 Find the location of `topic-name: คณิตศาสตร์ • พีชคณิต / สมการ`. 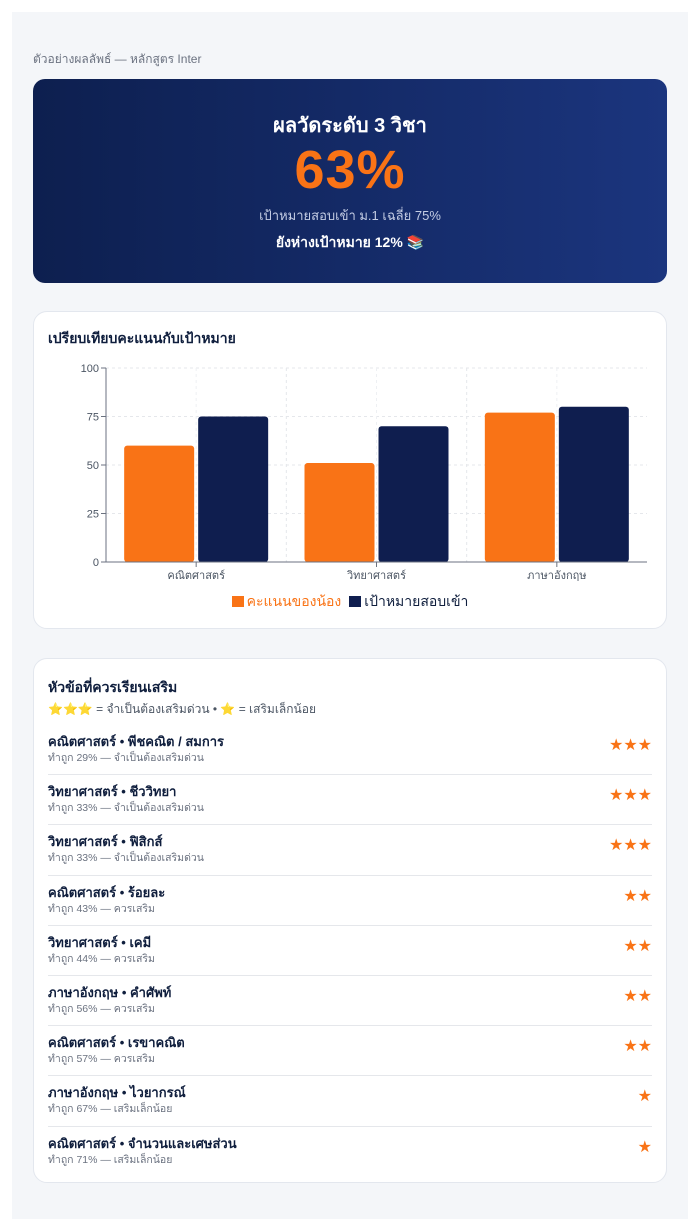

topic-name: คณิตศาสตร์ • พีชคณิต / สมการ is located at coordinates (136, 741).